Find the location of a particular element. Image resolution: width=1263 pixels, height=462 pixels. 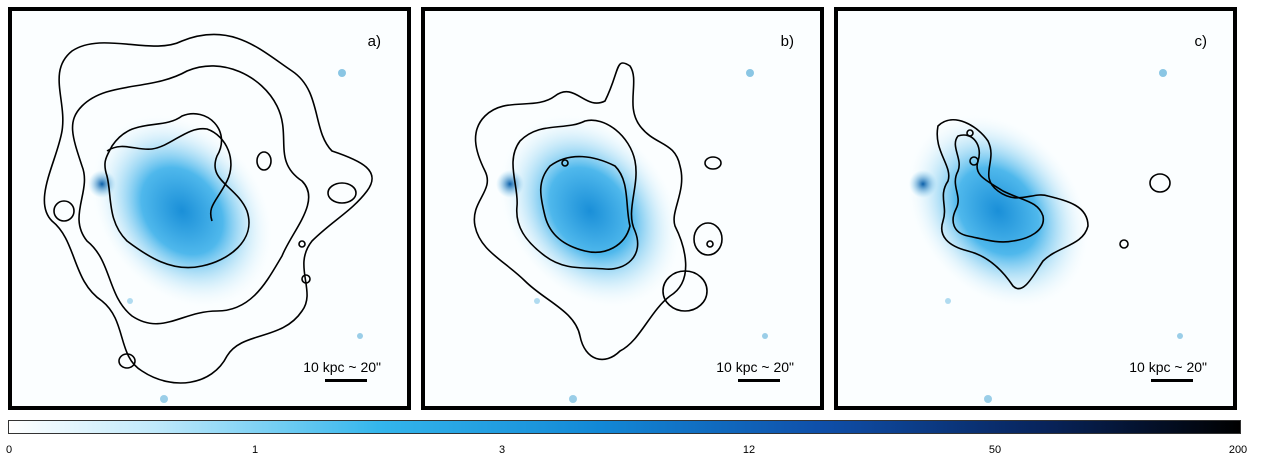

panel-label: a) is located at coordinates (374, 41).